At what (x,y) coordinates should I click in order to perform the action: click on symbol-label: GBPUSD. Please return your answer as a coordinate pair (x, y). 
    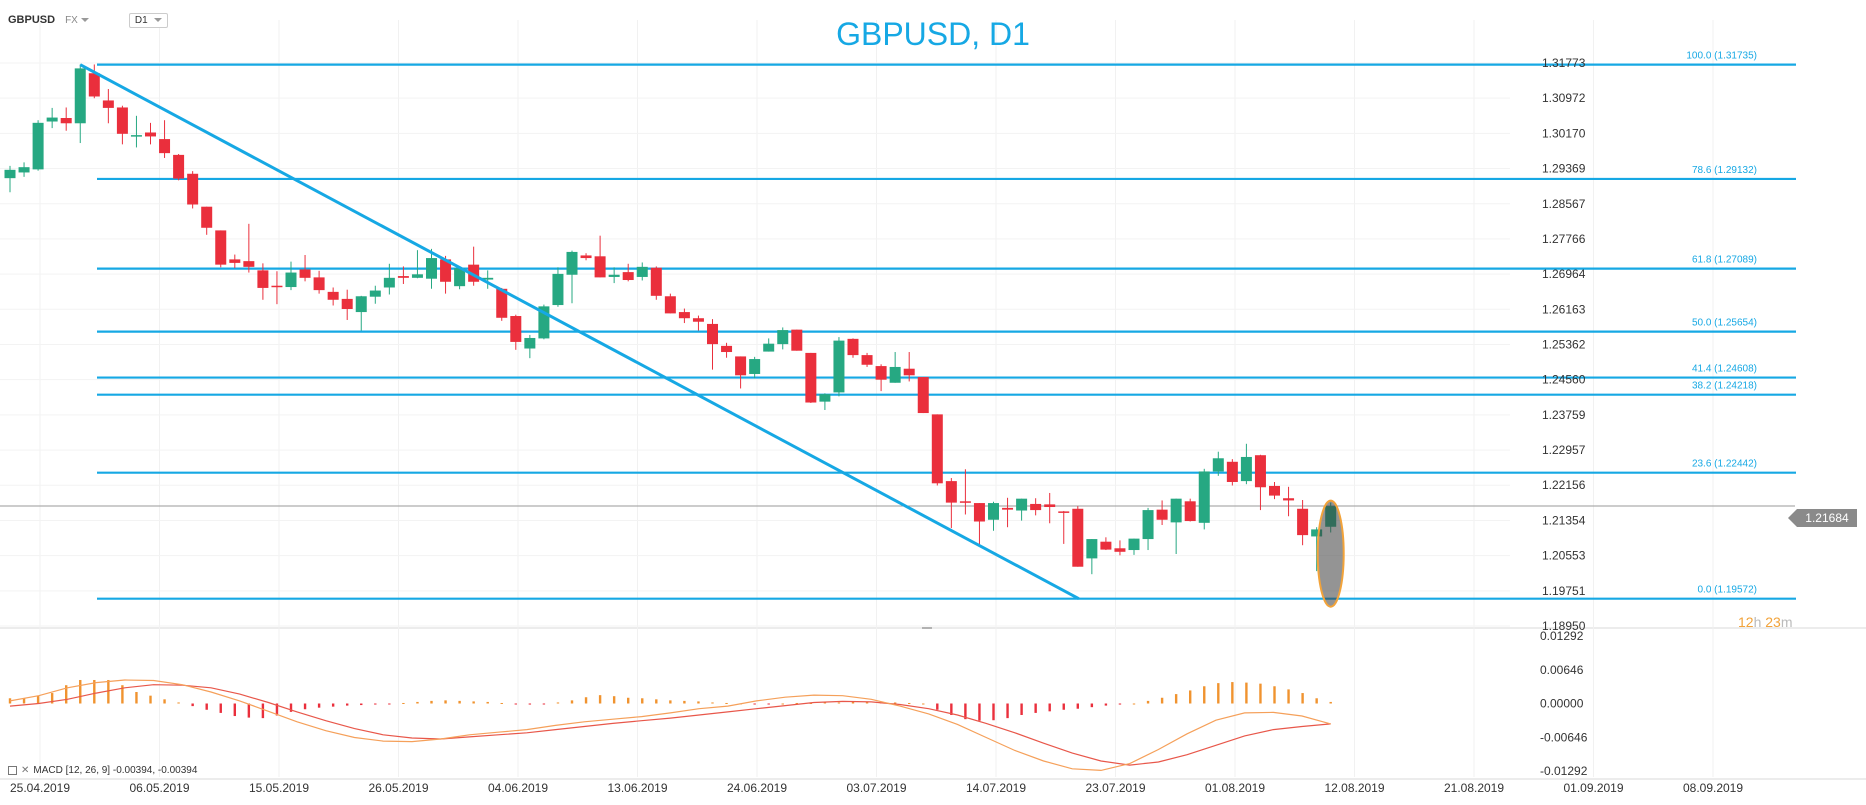
    Looking at the image, I should click on (32, 20).